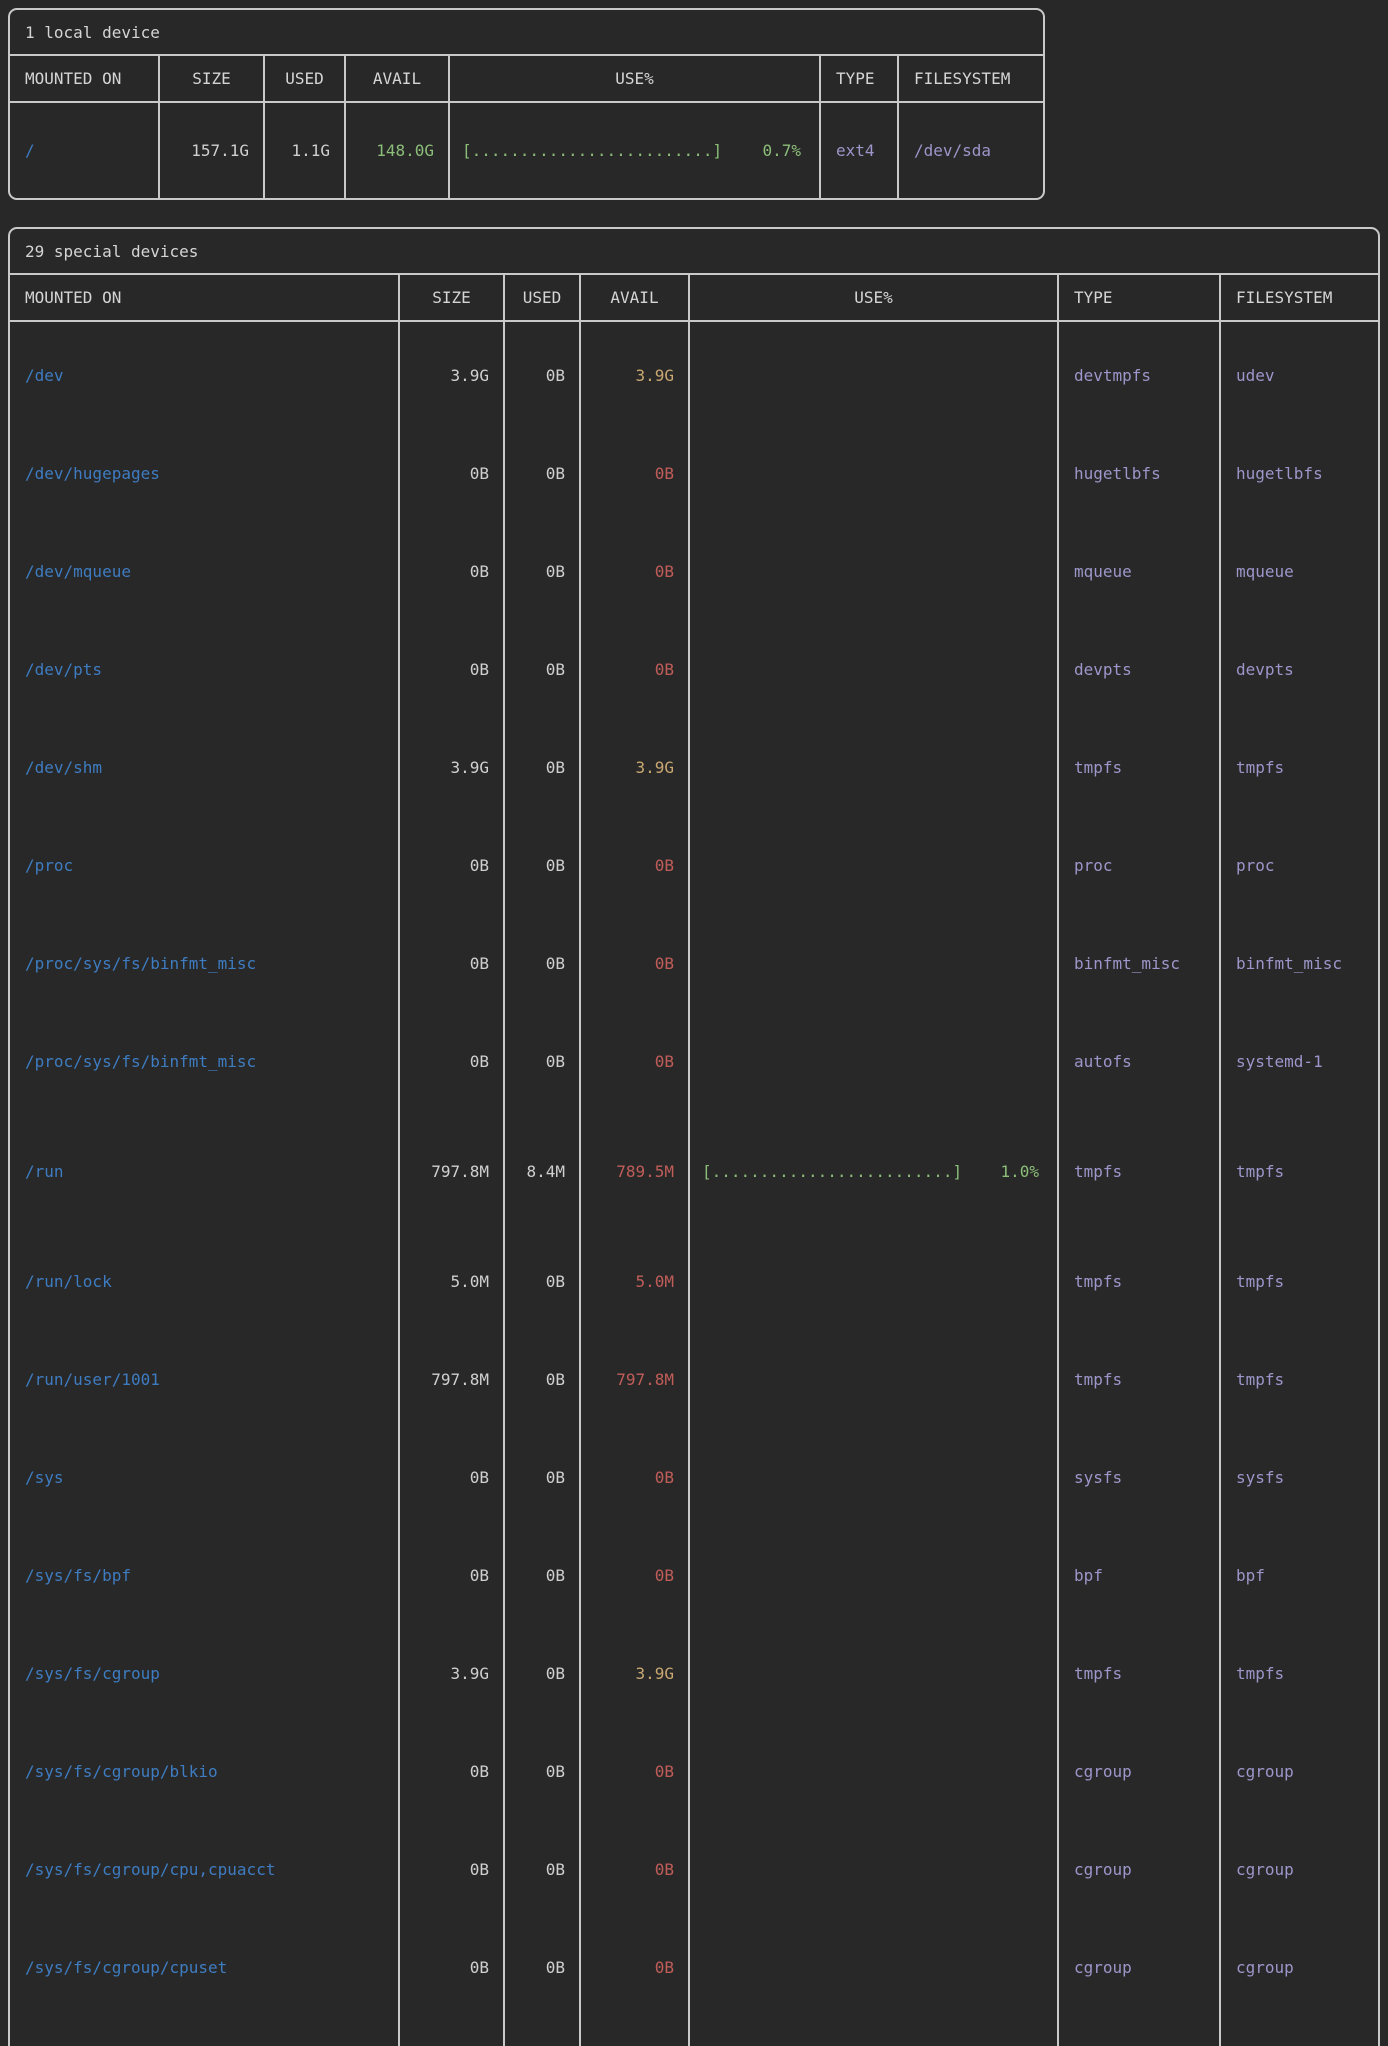  What do you see at coordinates (204, 670) in the screenshot?
I see `mount-point-cell: /dev/pts` at bounding box center [204, 670].